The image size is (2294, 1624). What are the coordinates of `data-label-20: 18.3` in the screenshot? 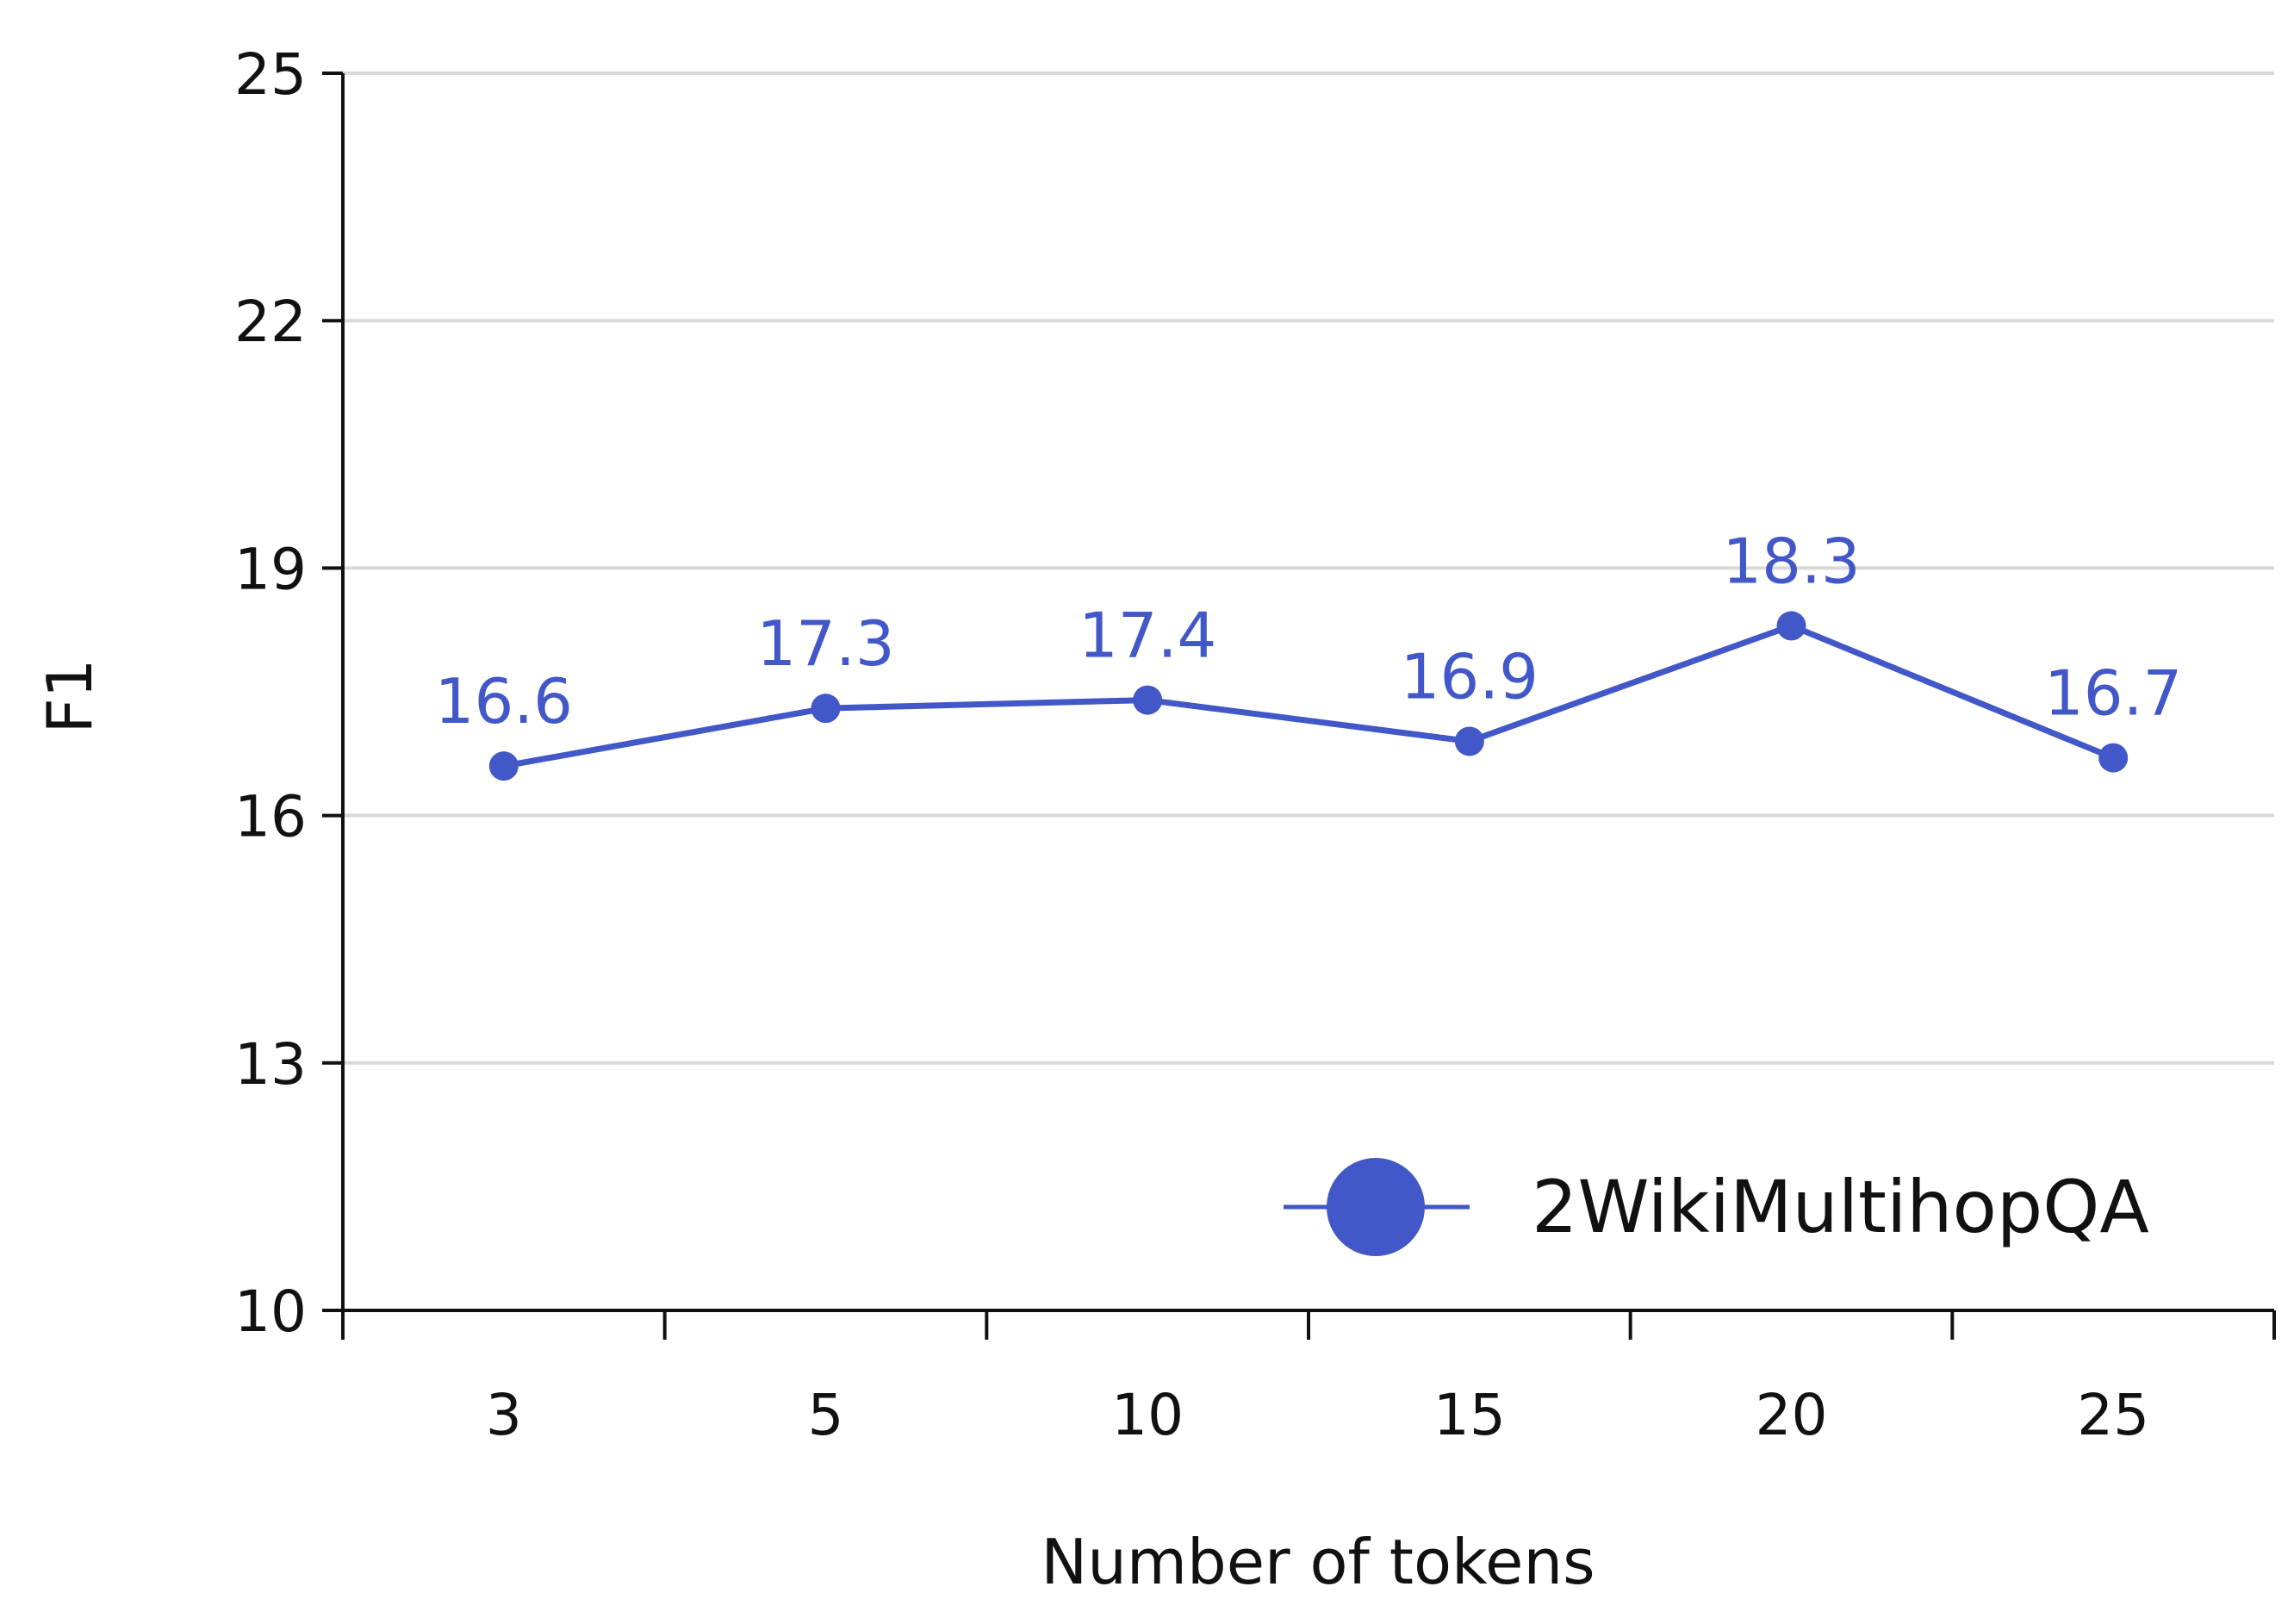 It's located at (1791, 561).